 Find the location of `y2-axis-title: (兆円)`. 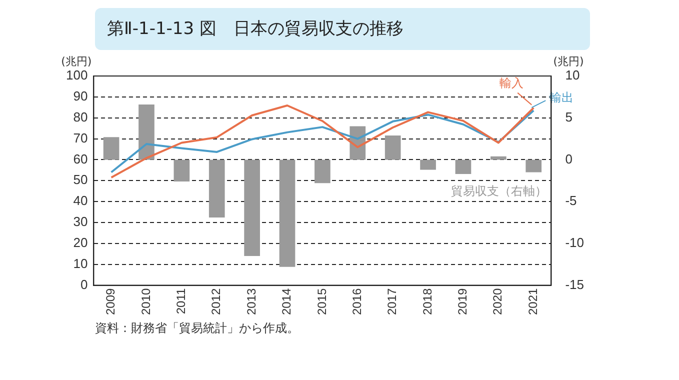

y2-axis-title: (兆円) is located at coordinates (568, 61).